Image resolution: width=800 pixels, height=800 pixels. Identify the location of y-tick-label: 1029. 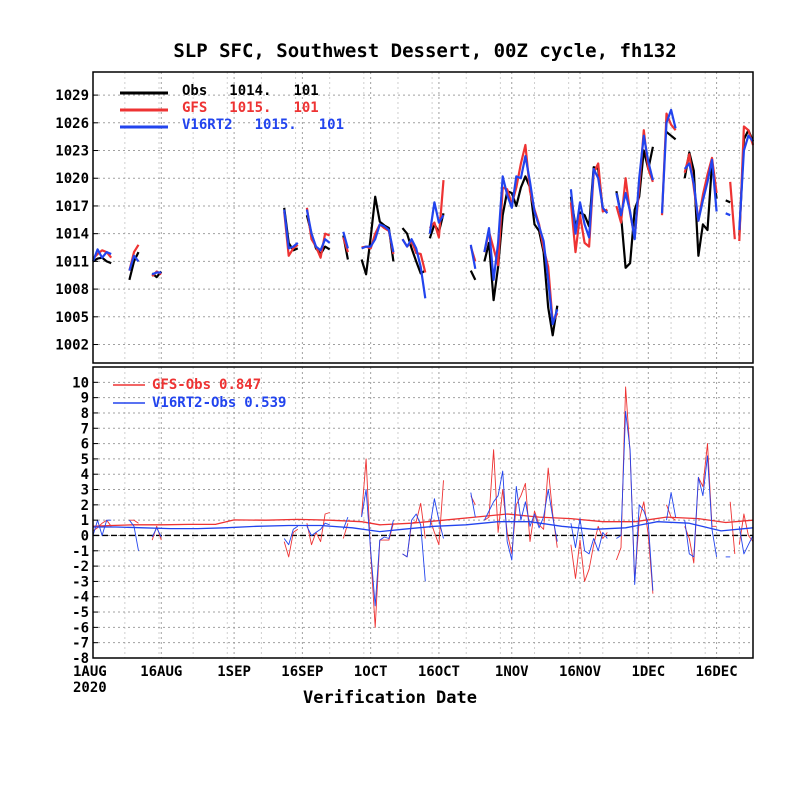
(72, 96).